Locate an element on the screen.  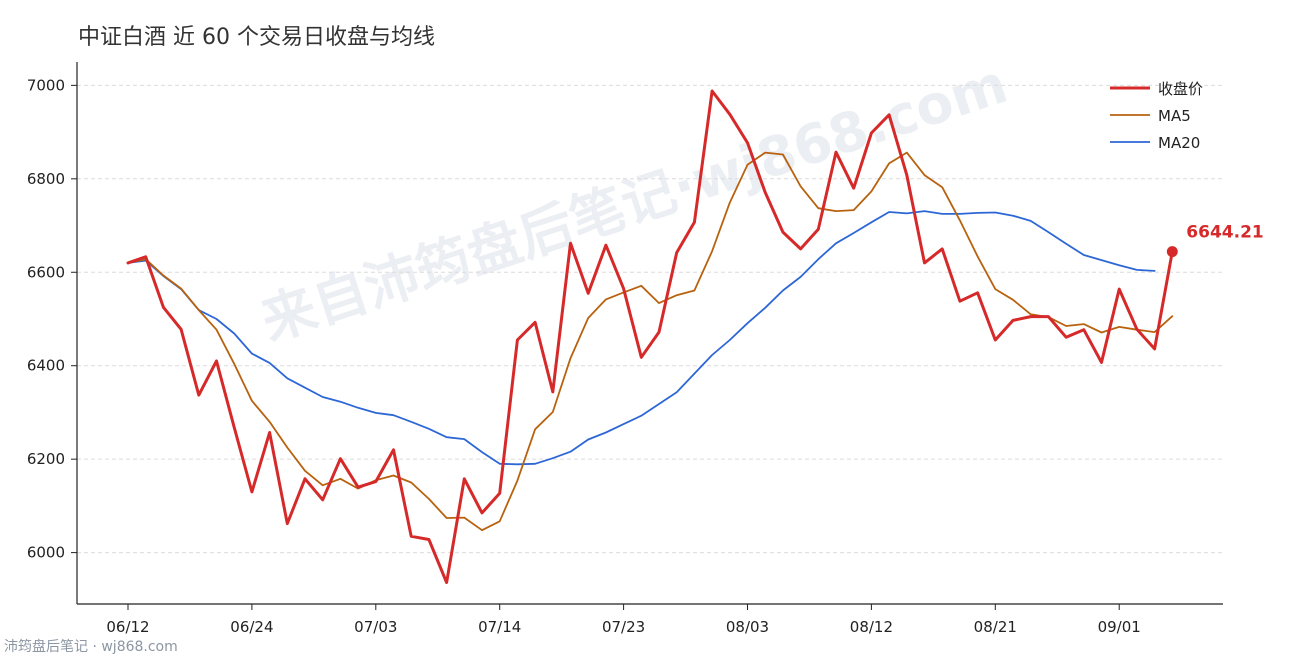
last-close-point is located at coordinates (1172, 252).